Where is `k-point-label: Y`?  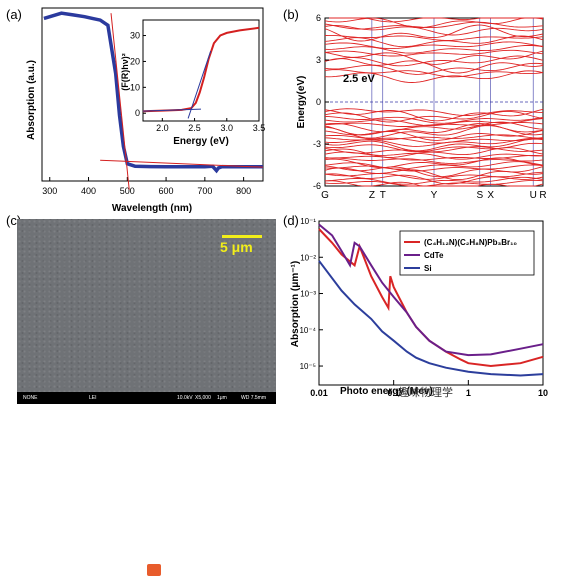 k-point-label: Y is located at coordinates (434, 195).